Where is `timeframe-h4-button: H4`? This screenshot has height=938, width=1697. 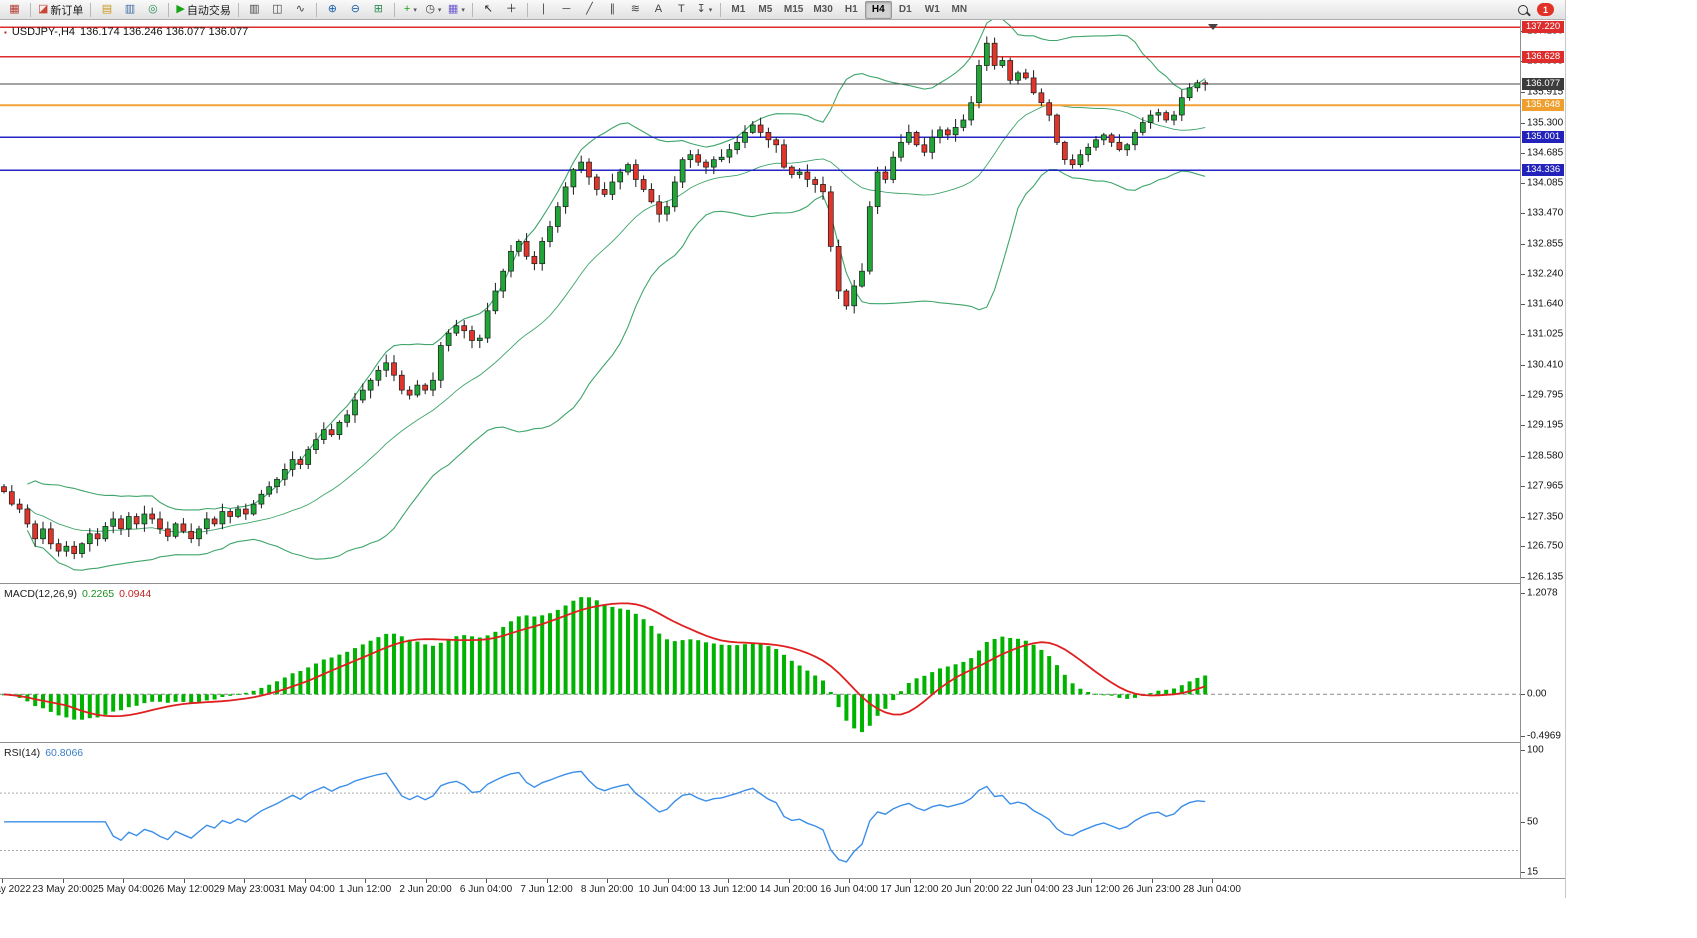
timeframe-h4-button: H4 is located at coordinates (878, 9).